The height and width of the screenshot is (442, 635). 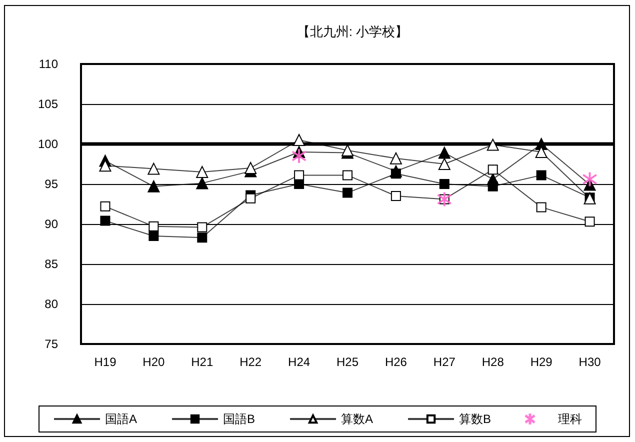 I want to click on x-tick-label: H21, so click(x=202, y=362).